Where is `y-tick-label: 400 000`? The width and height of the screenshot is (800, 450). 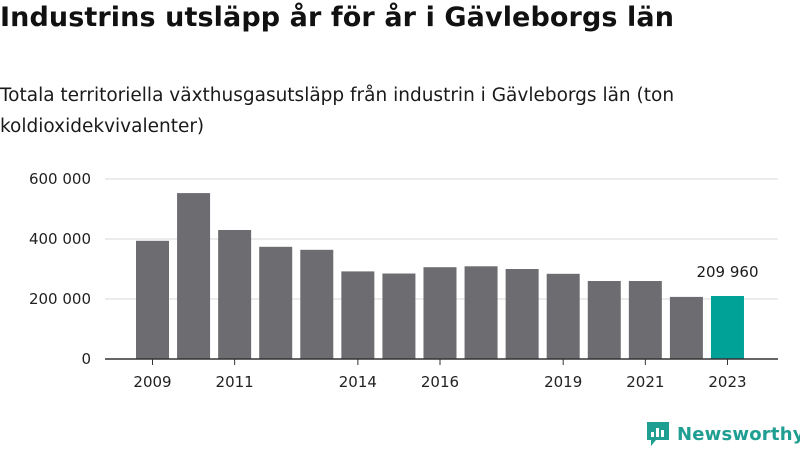 y-tick-label: 400 000 is located at coordinates (60, 239).